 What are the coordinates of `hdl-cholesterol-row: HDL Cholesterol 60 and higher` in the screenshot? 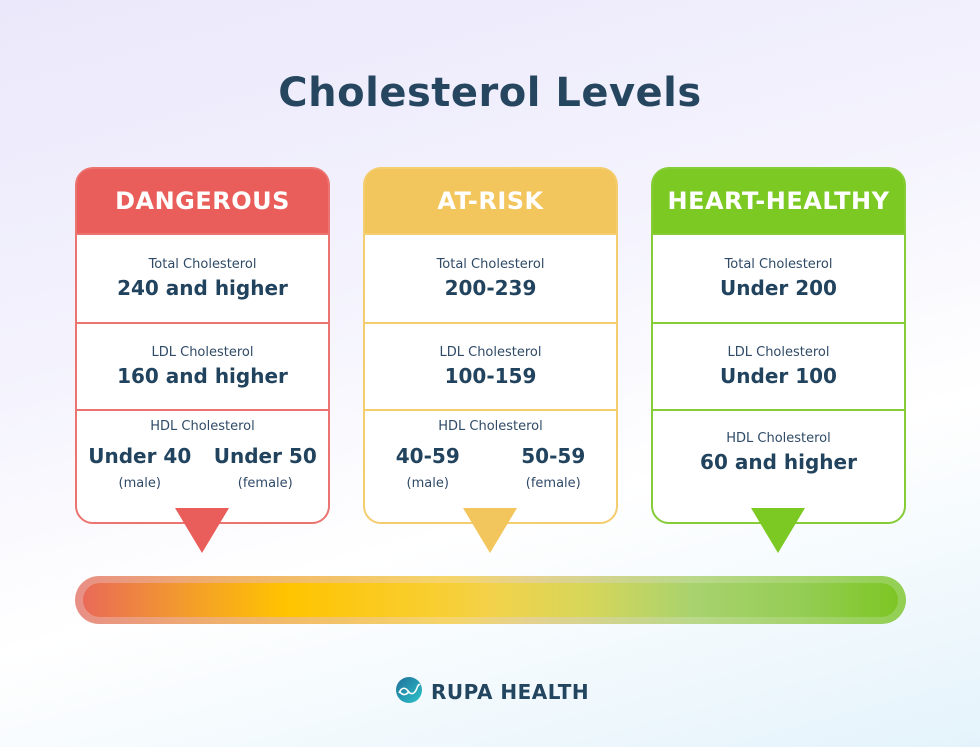 It's located at (778, 465).